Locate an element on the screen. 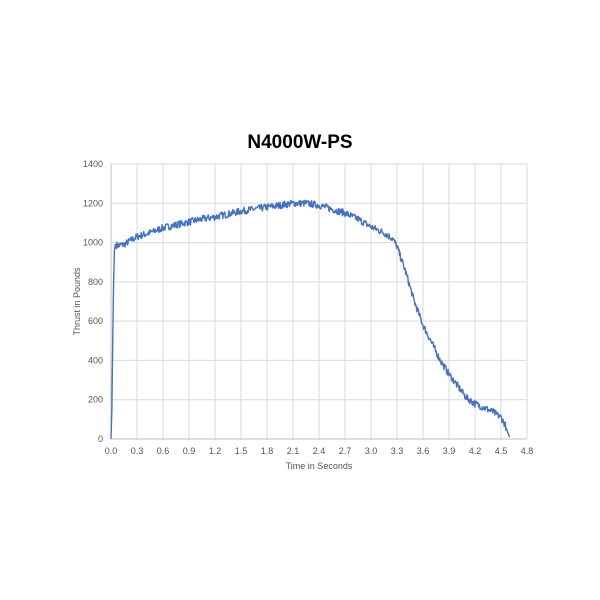 This screenshot has width=600, height=600. x-tick-label: 0.0 is located at coordinates (111, 451).